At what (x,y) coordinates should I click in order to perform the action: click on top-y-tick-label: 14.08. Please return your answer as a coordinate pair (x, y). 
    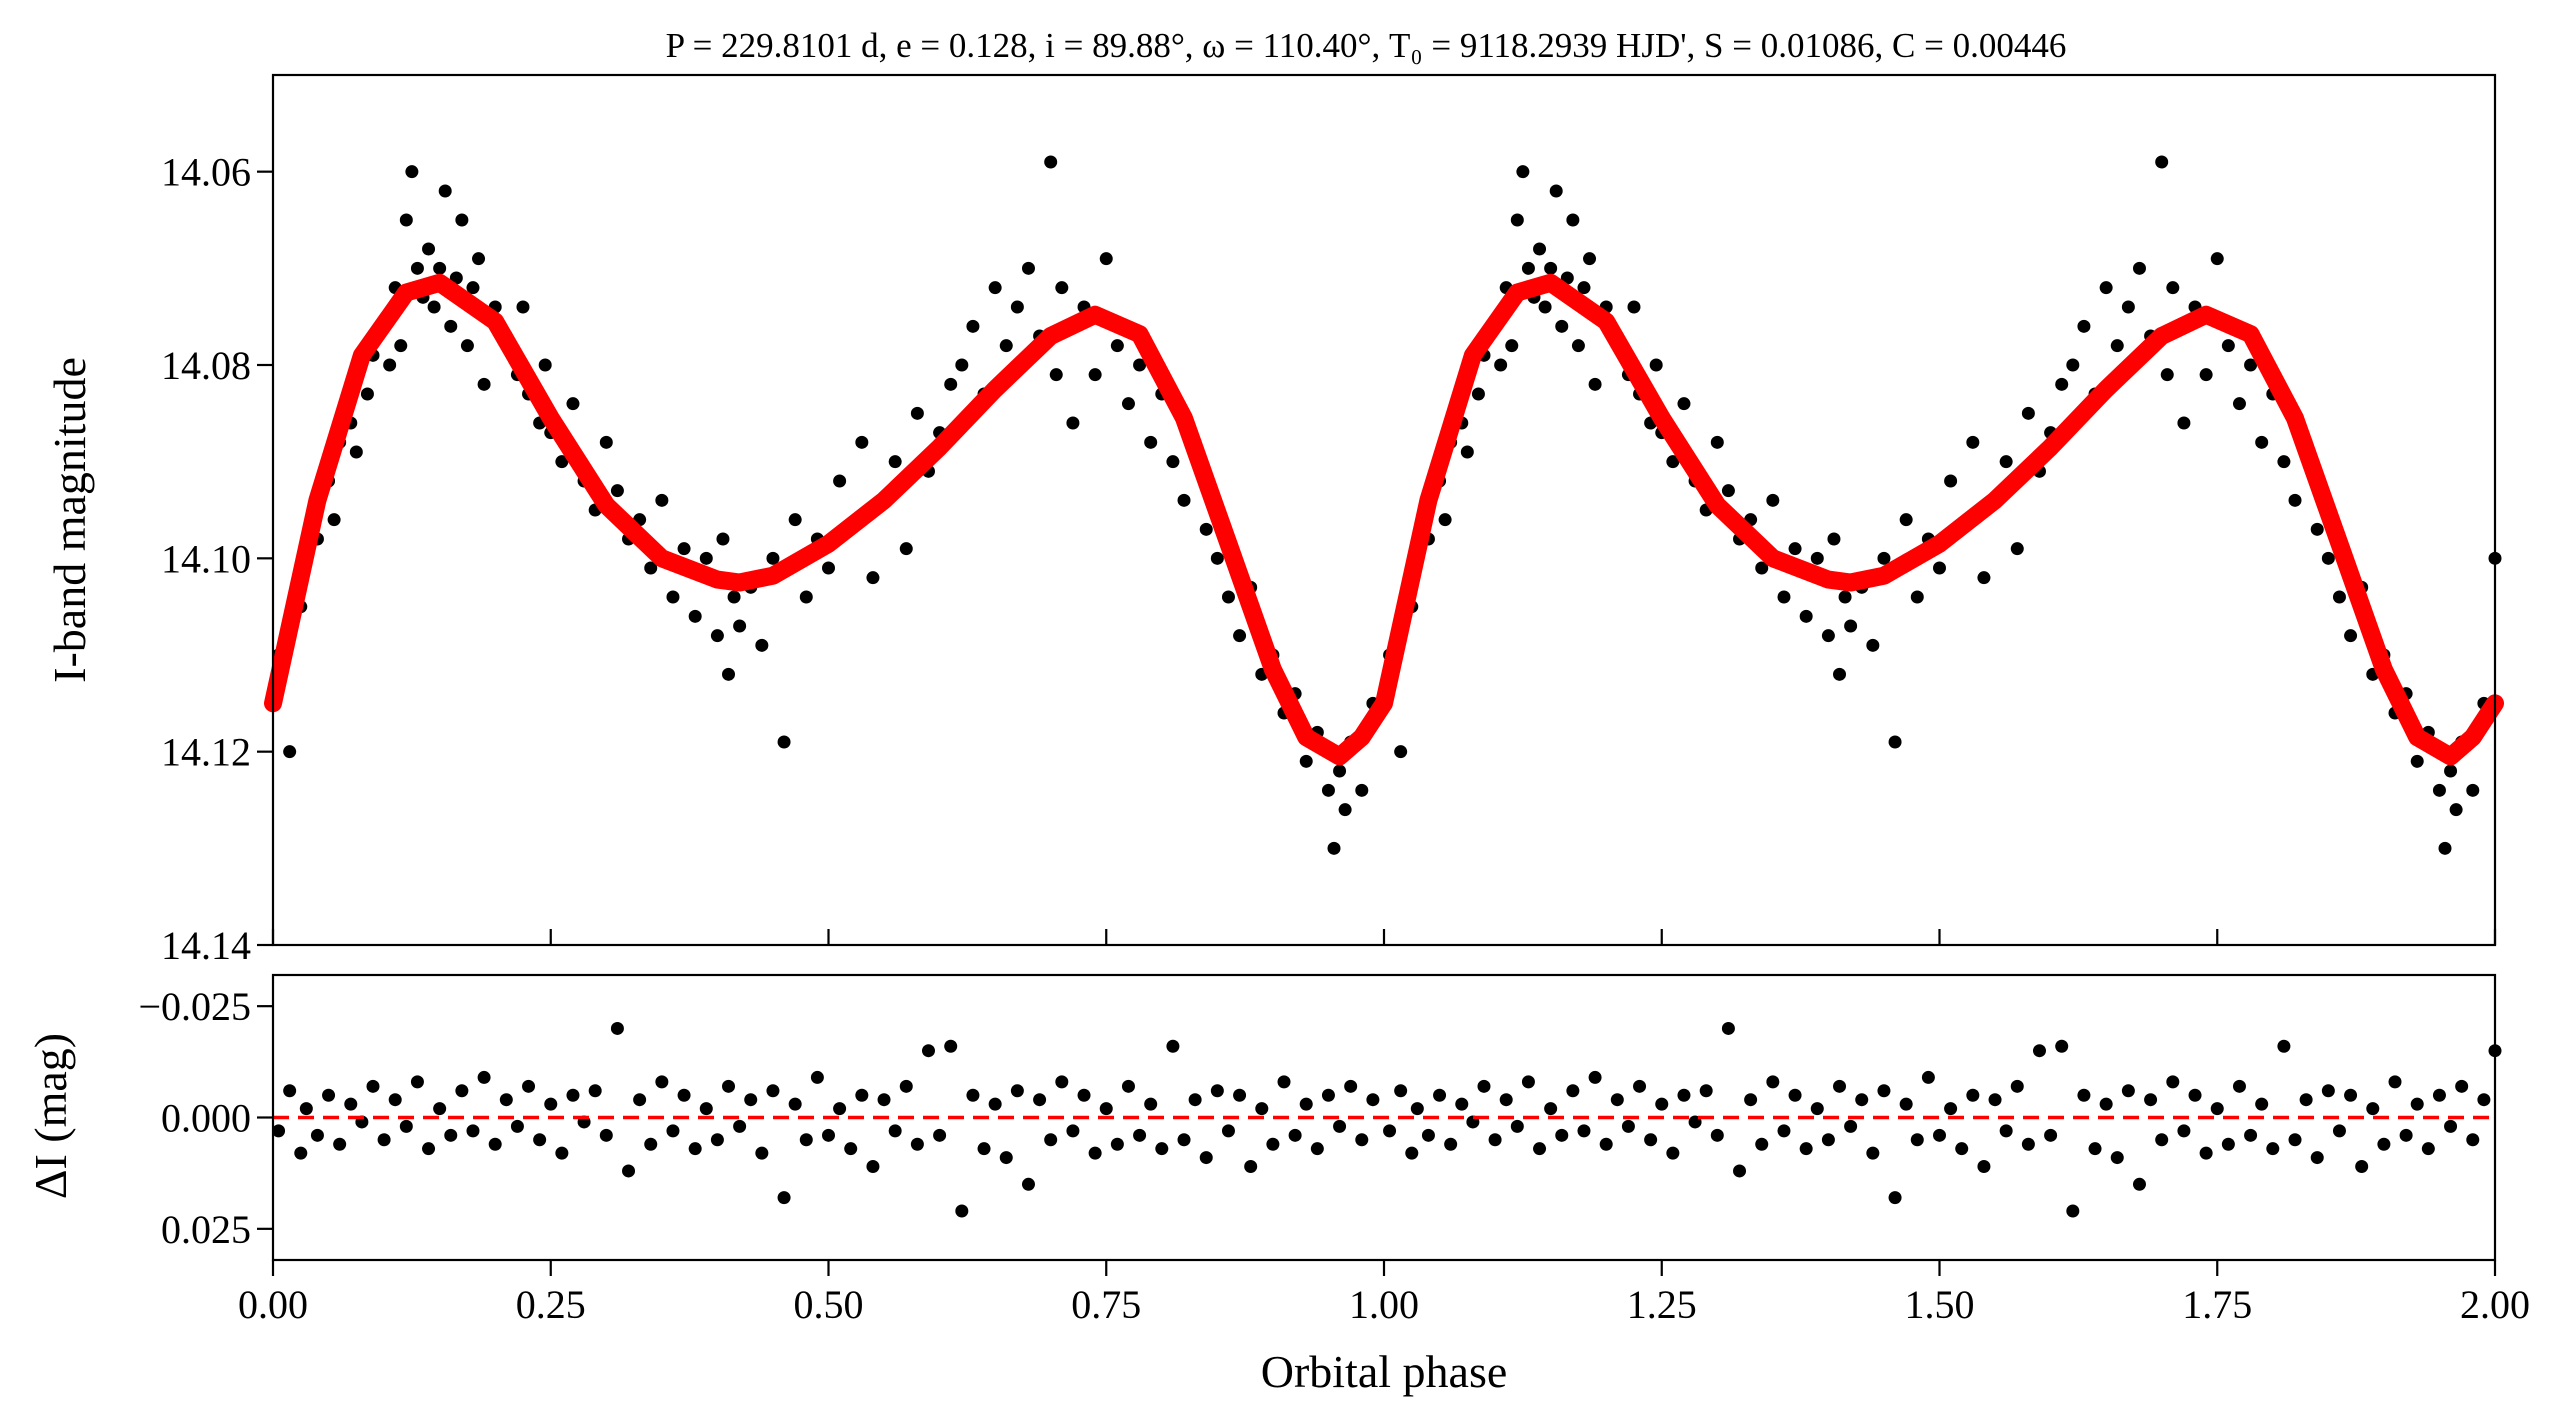
    Looking at the image, I should click on (206, 365).